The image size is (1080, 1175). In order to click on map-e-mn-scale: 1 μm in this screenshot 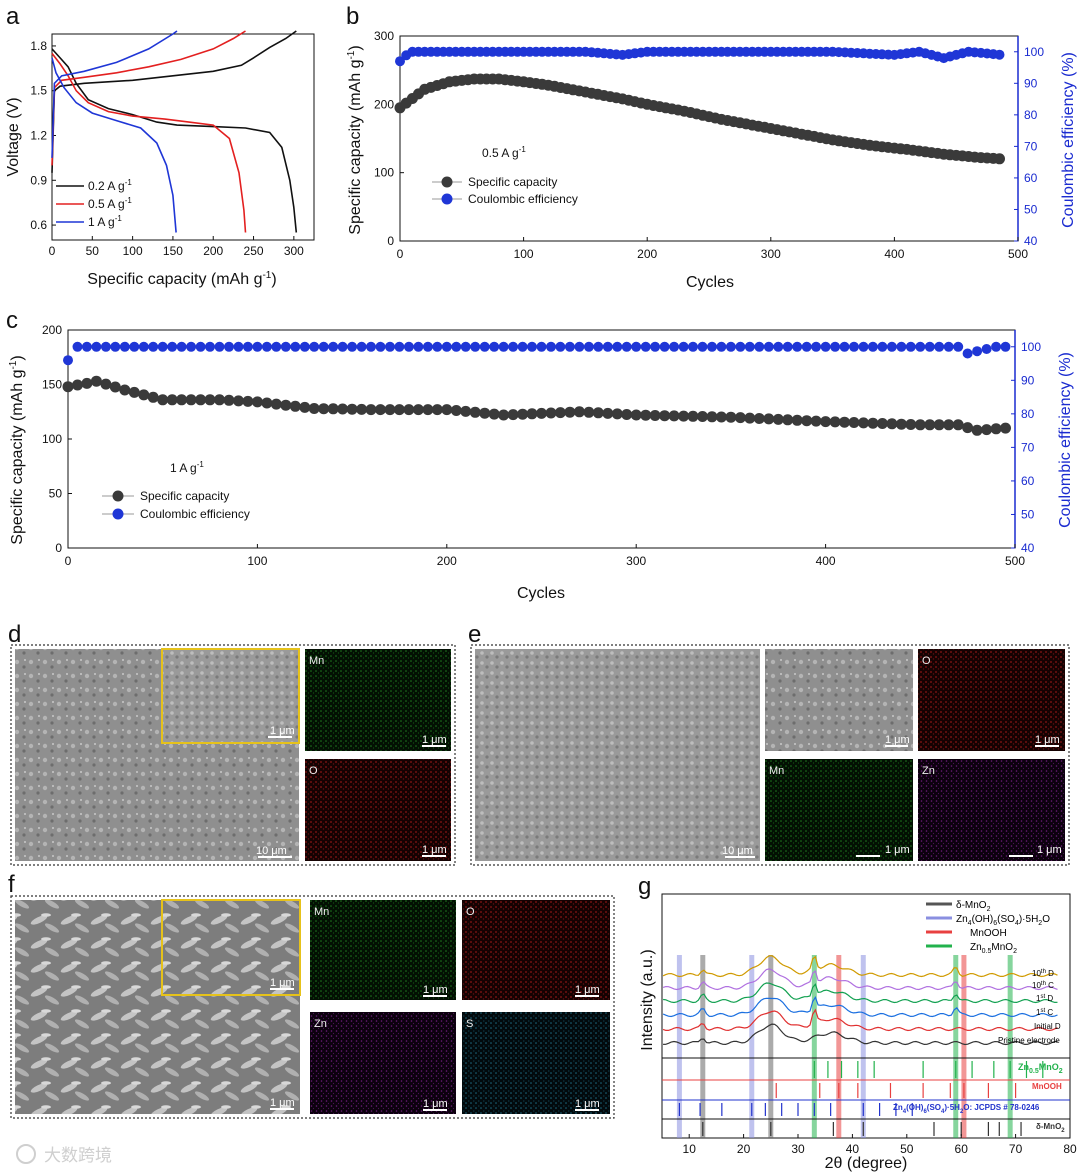, I will do `click(897, 850)`.